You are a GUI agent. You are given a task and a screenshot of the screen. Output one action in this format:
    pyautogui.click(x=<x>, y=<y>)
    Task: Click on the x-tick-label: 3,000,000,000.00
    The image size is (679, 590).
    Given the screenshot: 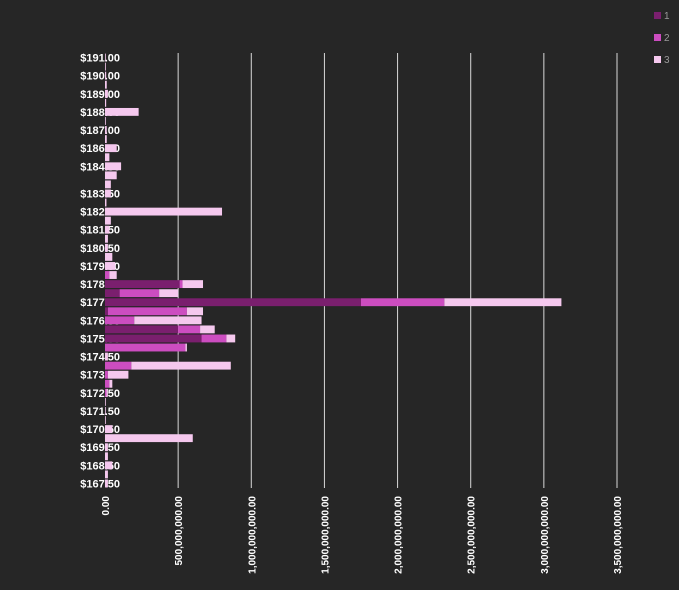 What is the action you would take?
    pyautogui.click(x=545, y=535)
    